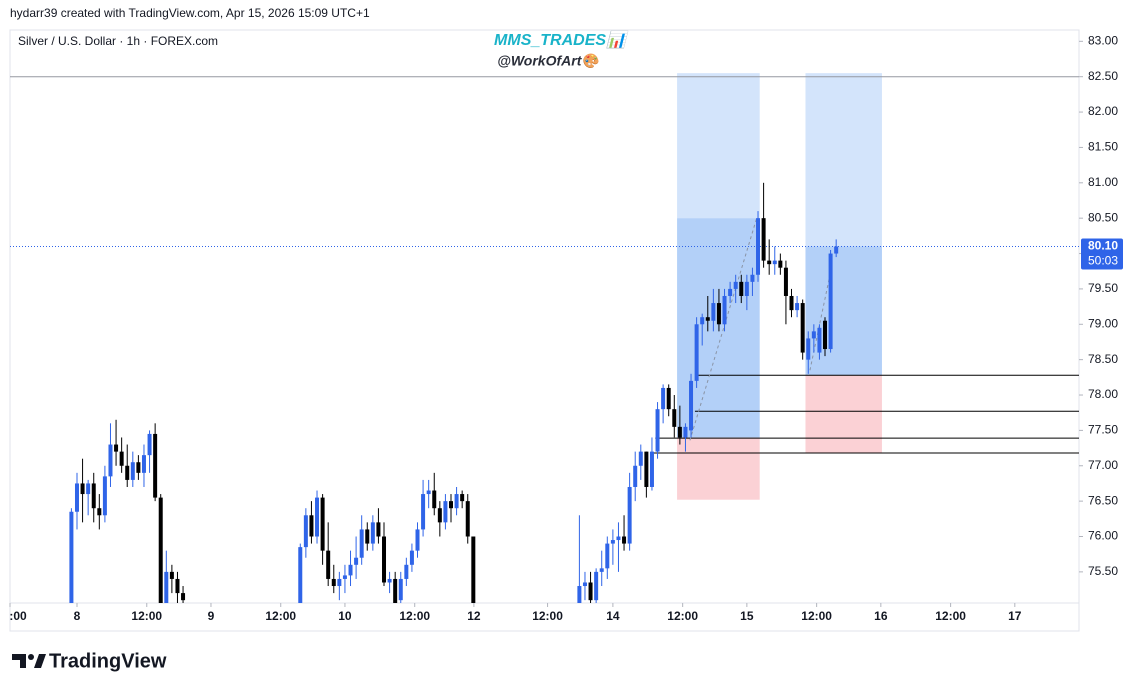  Describe the element at coordinates (1103, 394) in the screenshot. I see `y-tick-label: 78.00` at that location.